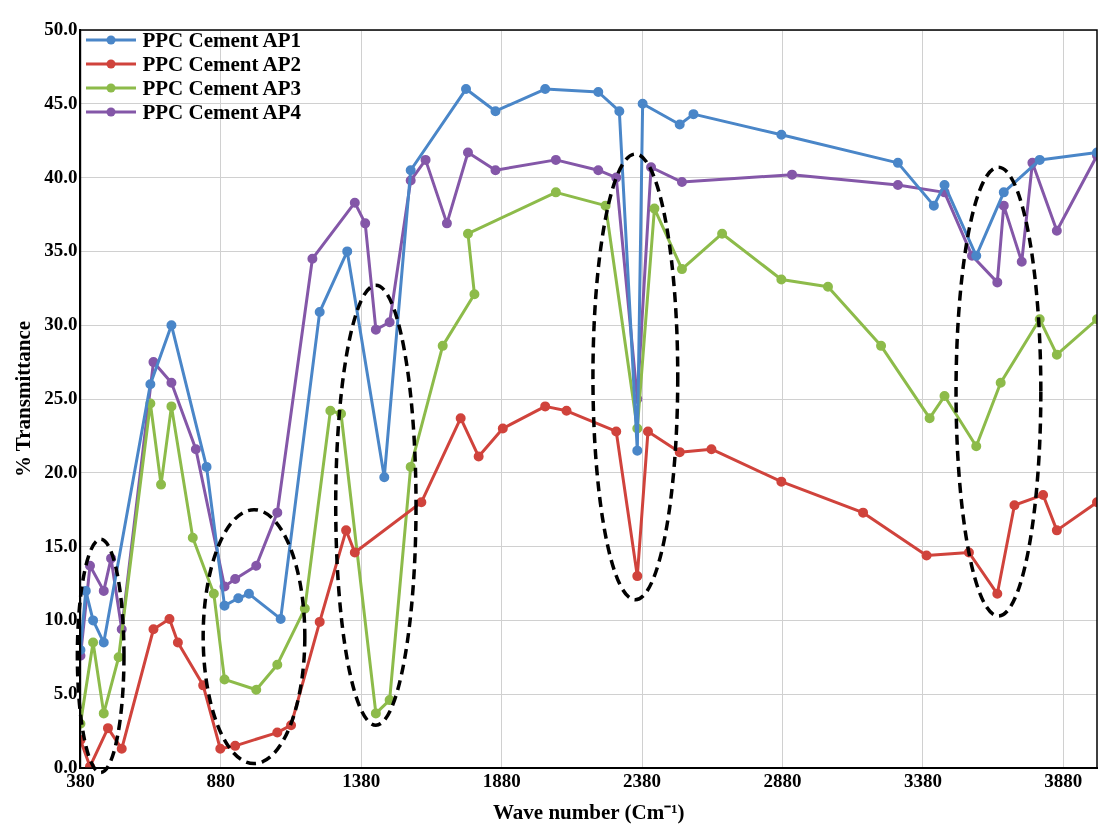 The image size is (1104, 834). What do you see at coordinates (922, 781) in the screenshot?
I see `x-tick-label: 3380` at bounding box center [922, 781].